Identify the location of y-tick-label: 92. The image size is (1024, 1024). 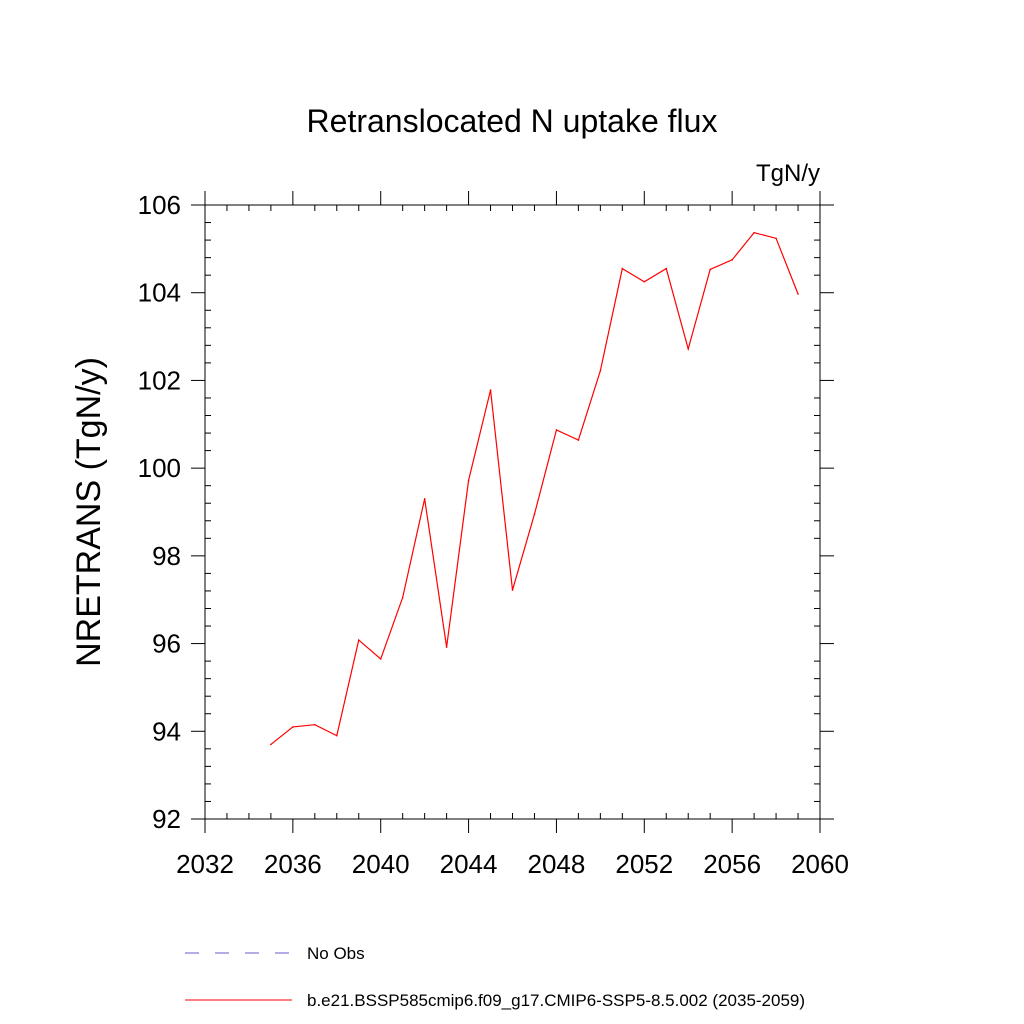
(166, 819).